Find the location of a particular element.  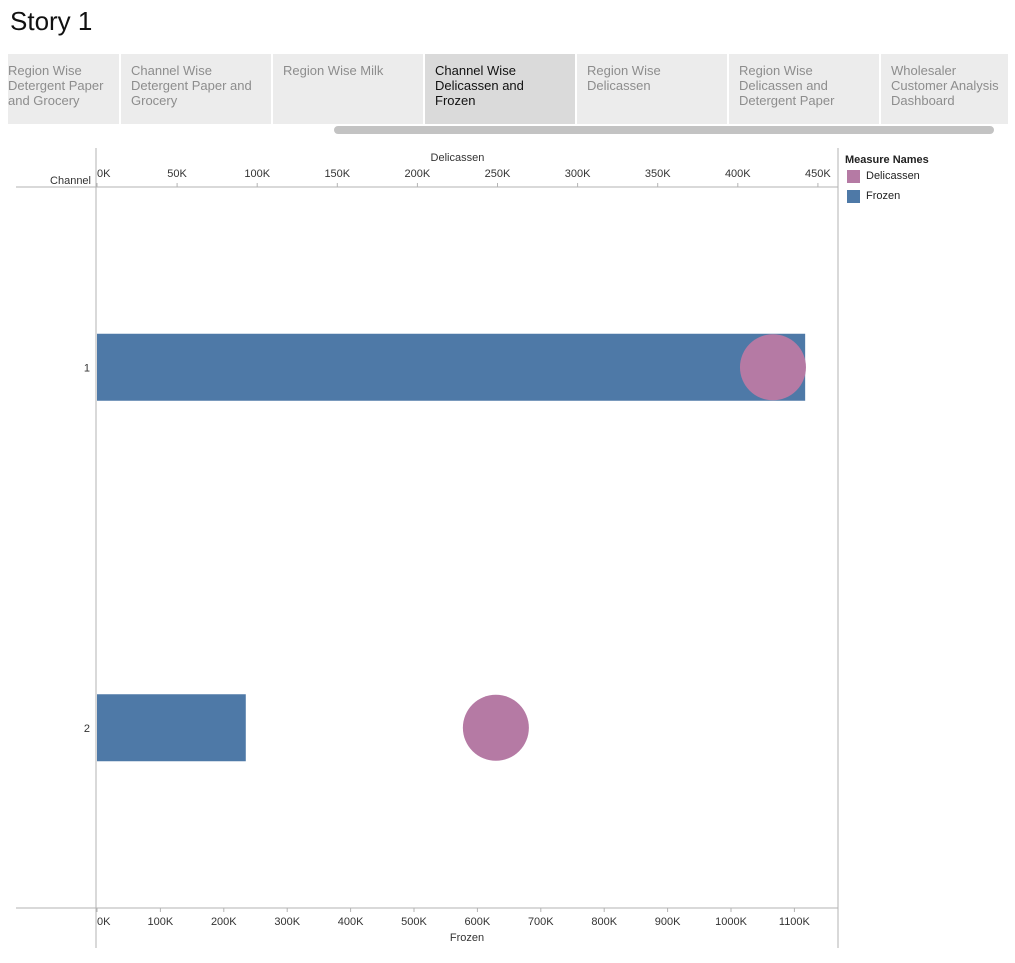

tab-region-wise-delicassen: Region Wise Delicassen is located at coordinates (652, 89).